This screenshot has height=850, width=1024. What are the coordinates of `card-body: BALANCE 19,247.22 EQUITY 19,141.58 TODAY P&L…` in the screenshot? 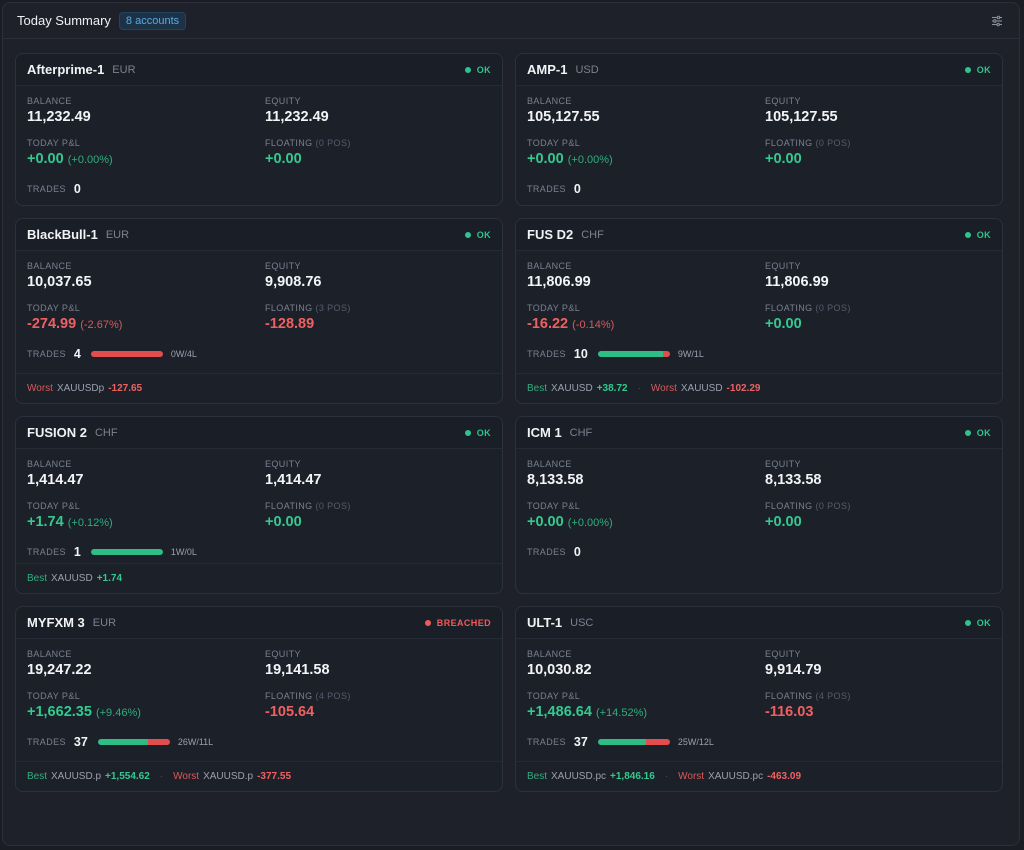 It's located at (259, 694).